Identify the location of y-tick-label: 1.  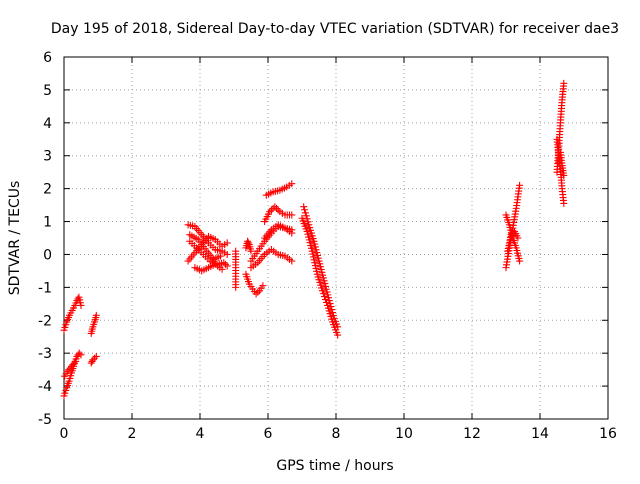
(47, 223).